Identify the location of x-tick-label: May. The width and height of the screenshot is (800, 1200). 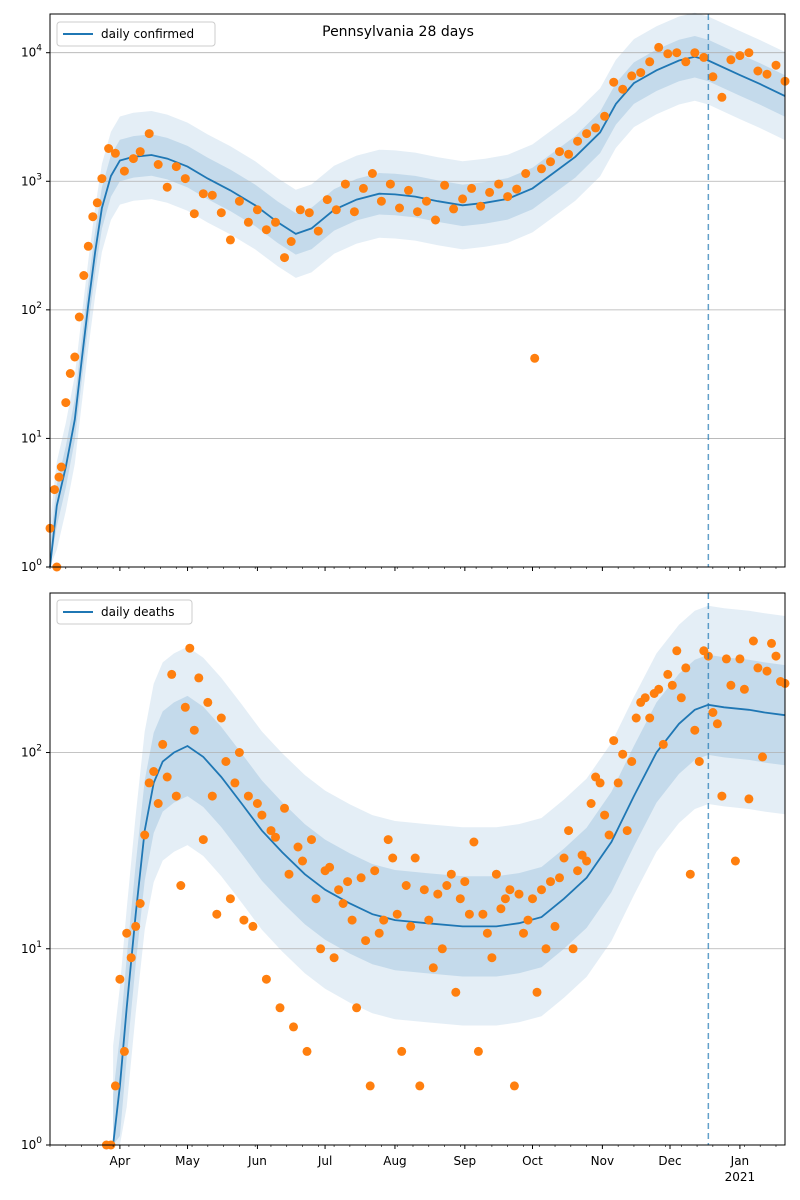
(187, 1161).